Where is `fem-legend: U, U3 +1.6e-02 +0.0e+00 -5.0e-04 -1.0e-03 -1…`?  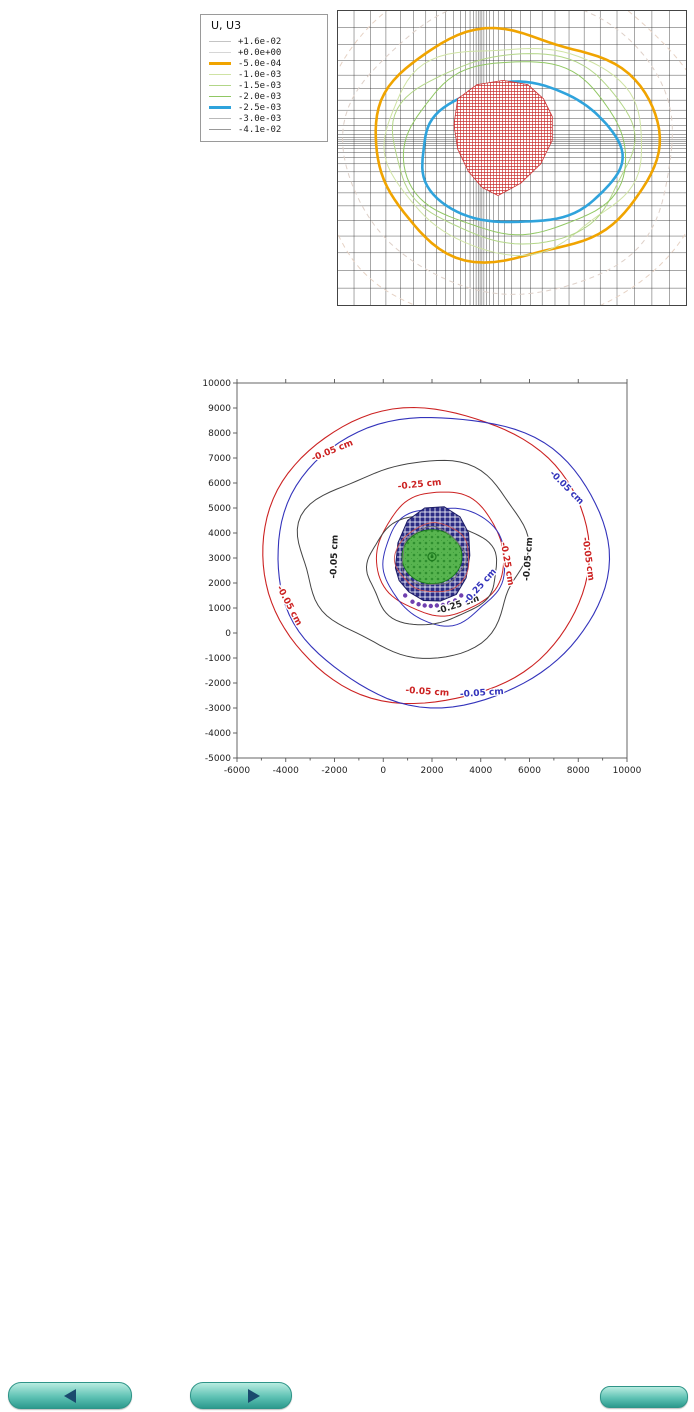 fem-legend: U, U3 +1.6e-02 +0.0e+00 -5.0e-04 -1.0e-03 -1… is located at coordinates (264, 78).